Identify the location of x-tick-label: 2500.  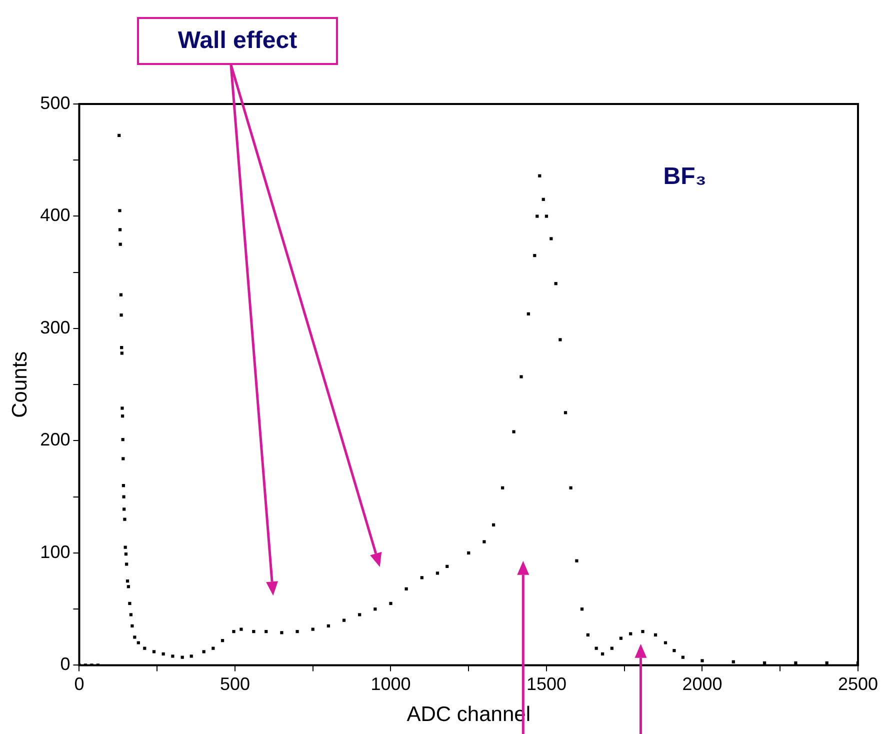
(858, 684).